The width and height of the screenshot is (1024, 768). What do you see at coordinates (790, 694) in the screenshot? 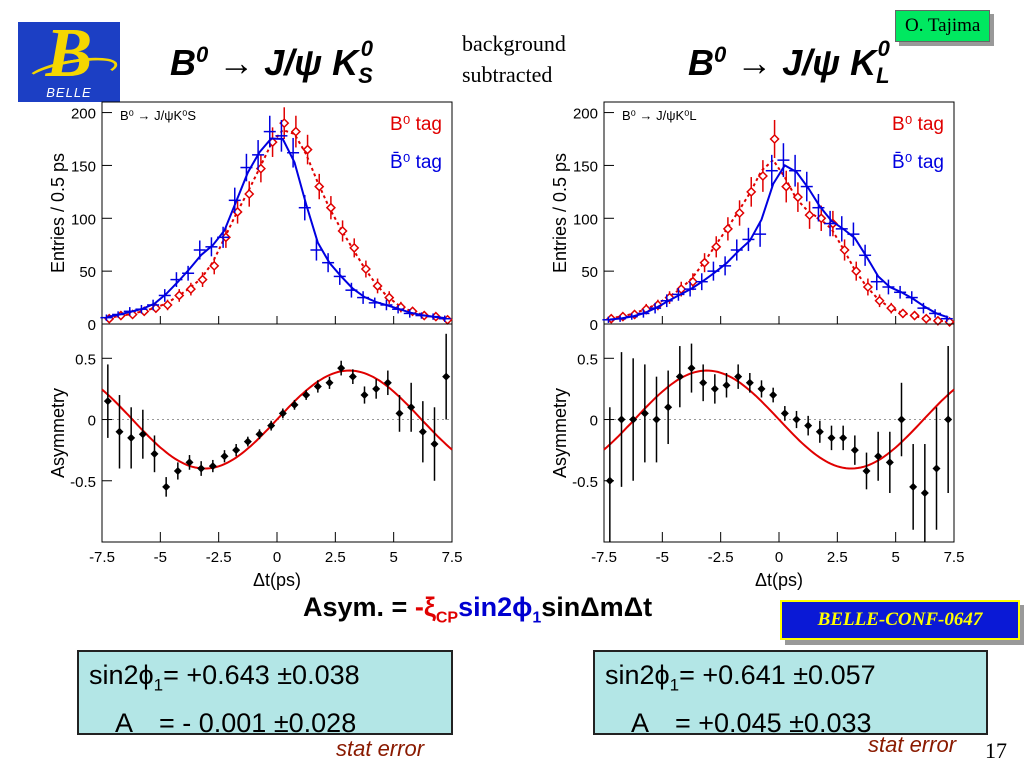
I see `right-result-box: sin2ϕ1= +0.641 ±0.057 A = +0.045 ±0.033` at bounding box center [790, 694].